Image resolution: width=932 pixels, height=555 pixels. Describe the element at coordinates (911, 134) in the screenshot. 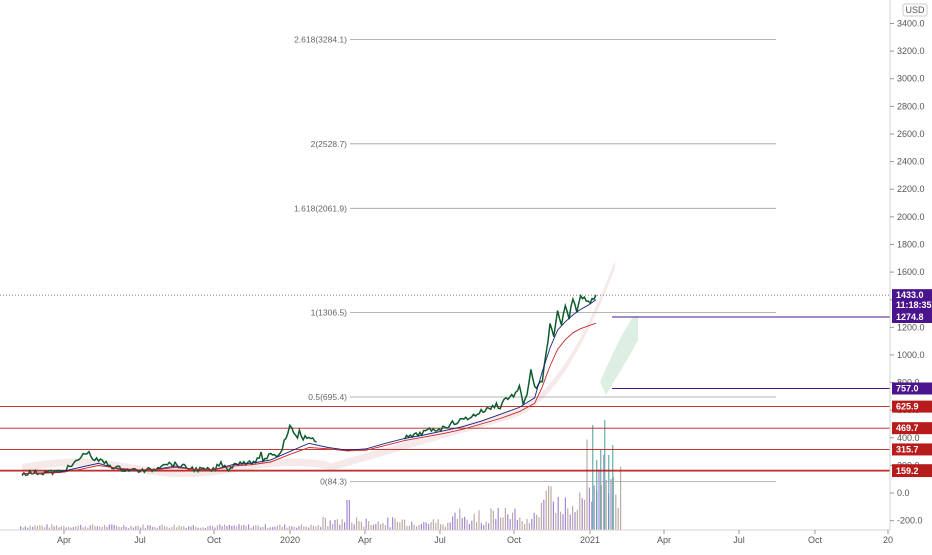

I see `y-tick-label: 2600.0` at that location.